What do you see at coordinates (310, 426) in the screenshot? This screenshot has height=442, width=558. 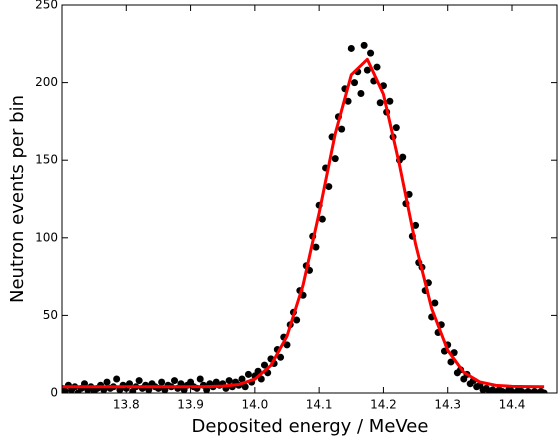 I see `x-axis-label: Deposited energy / MeVee` at bounding box center [310, 426].